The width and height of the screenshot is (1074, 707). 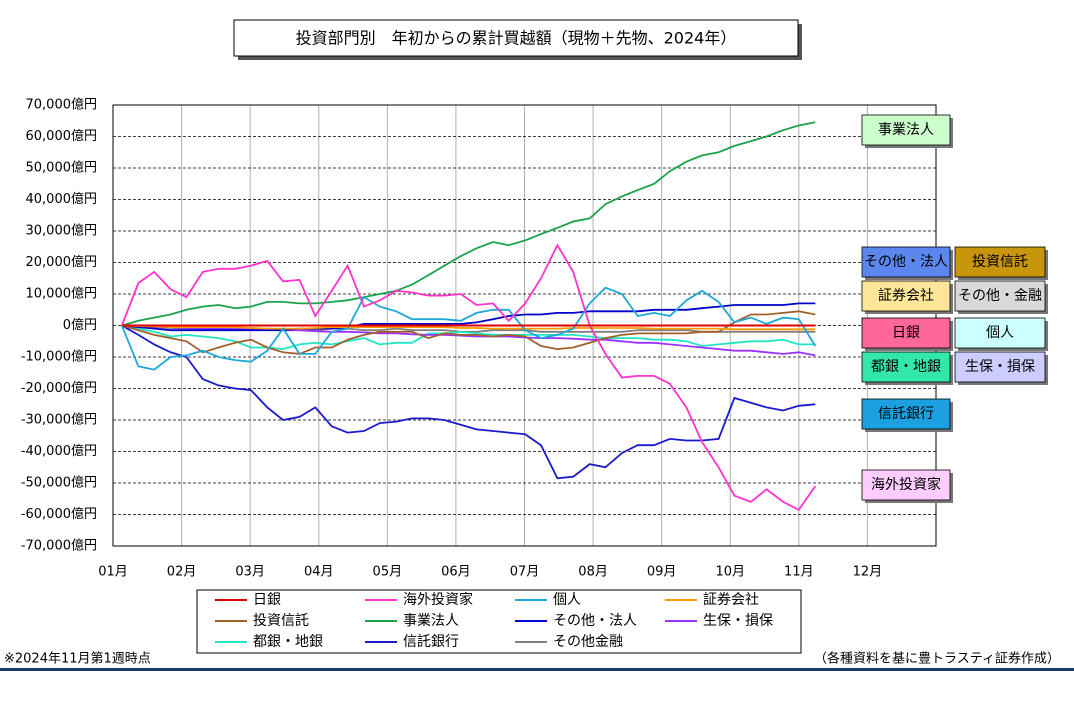 I want to click on x-tick-label: 12月, so click(x=868, y=572).